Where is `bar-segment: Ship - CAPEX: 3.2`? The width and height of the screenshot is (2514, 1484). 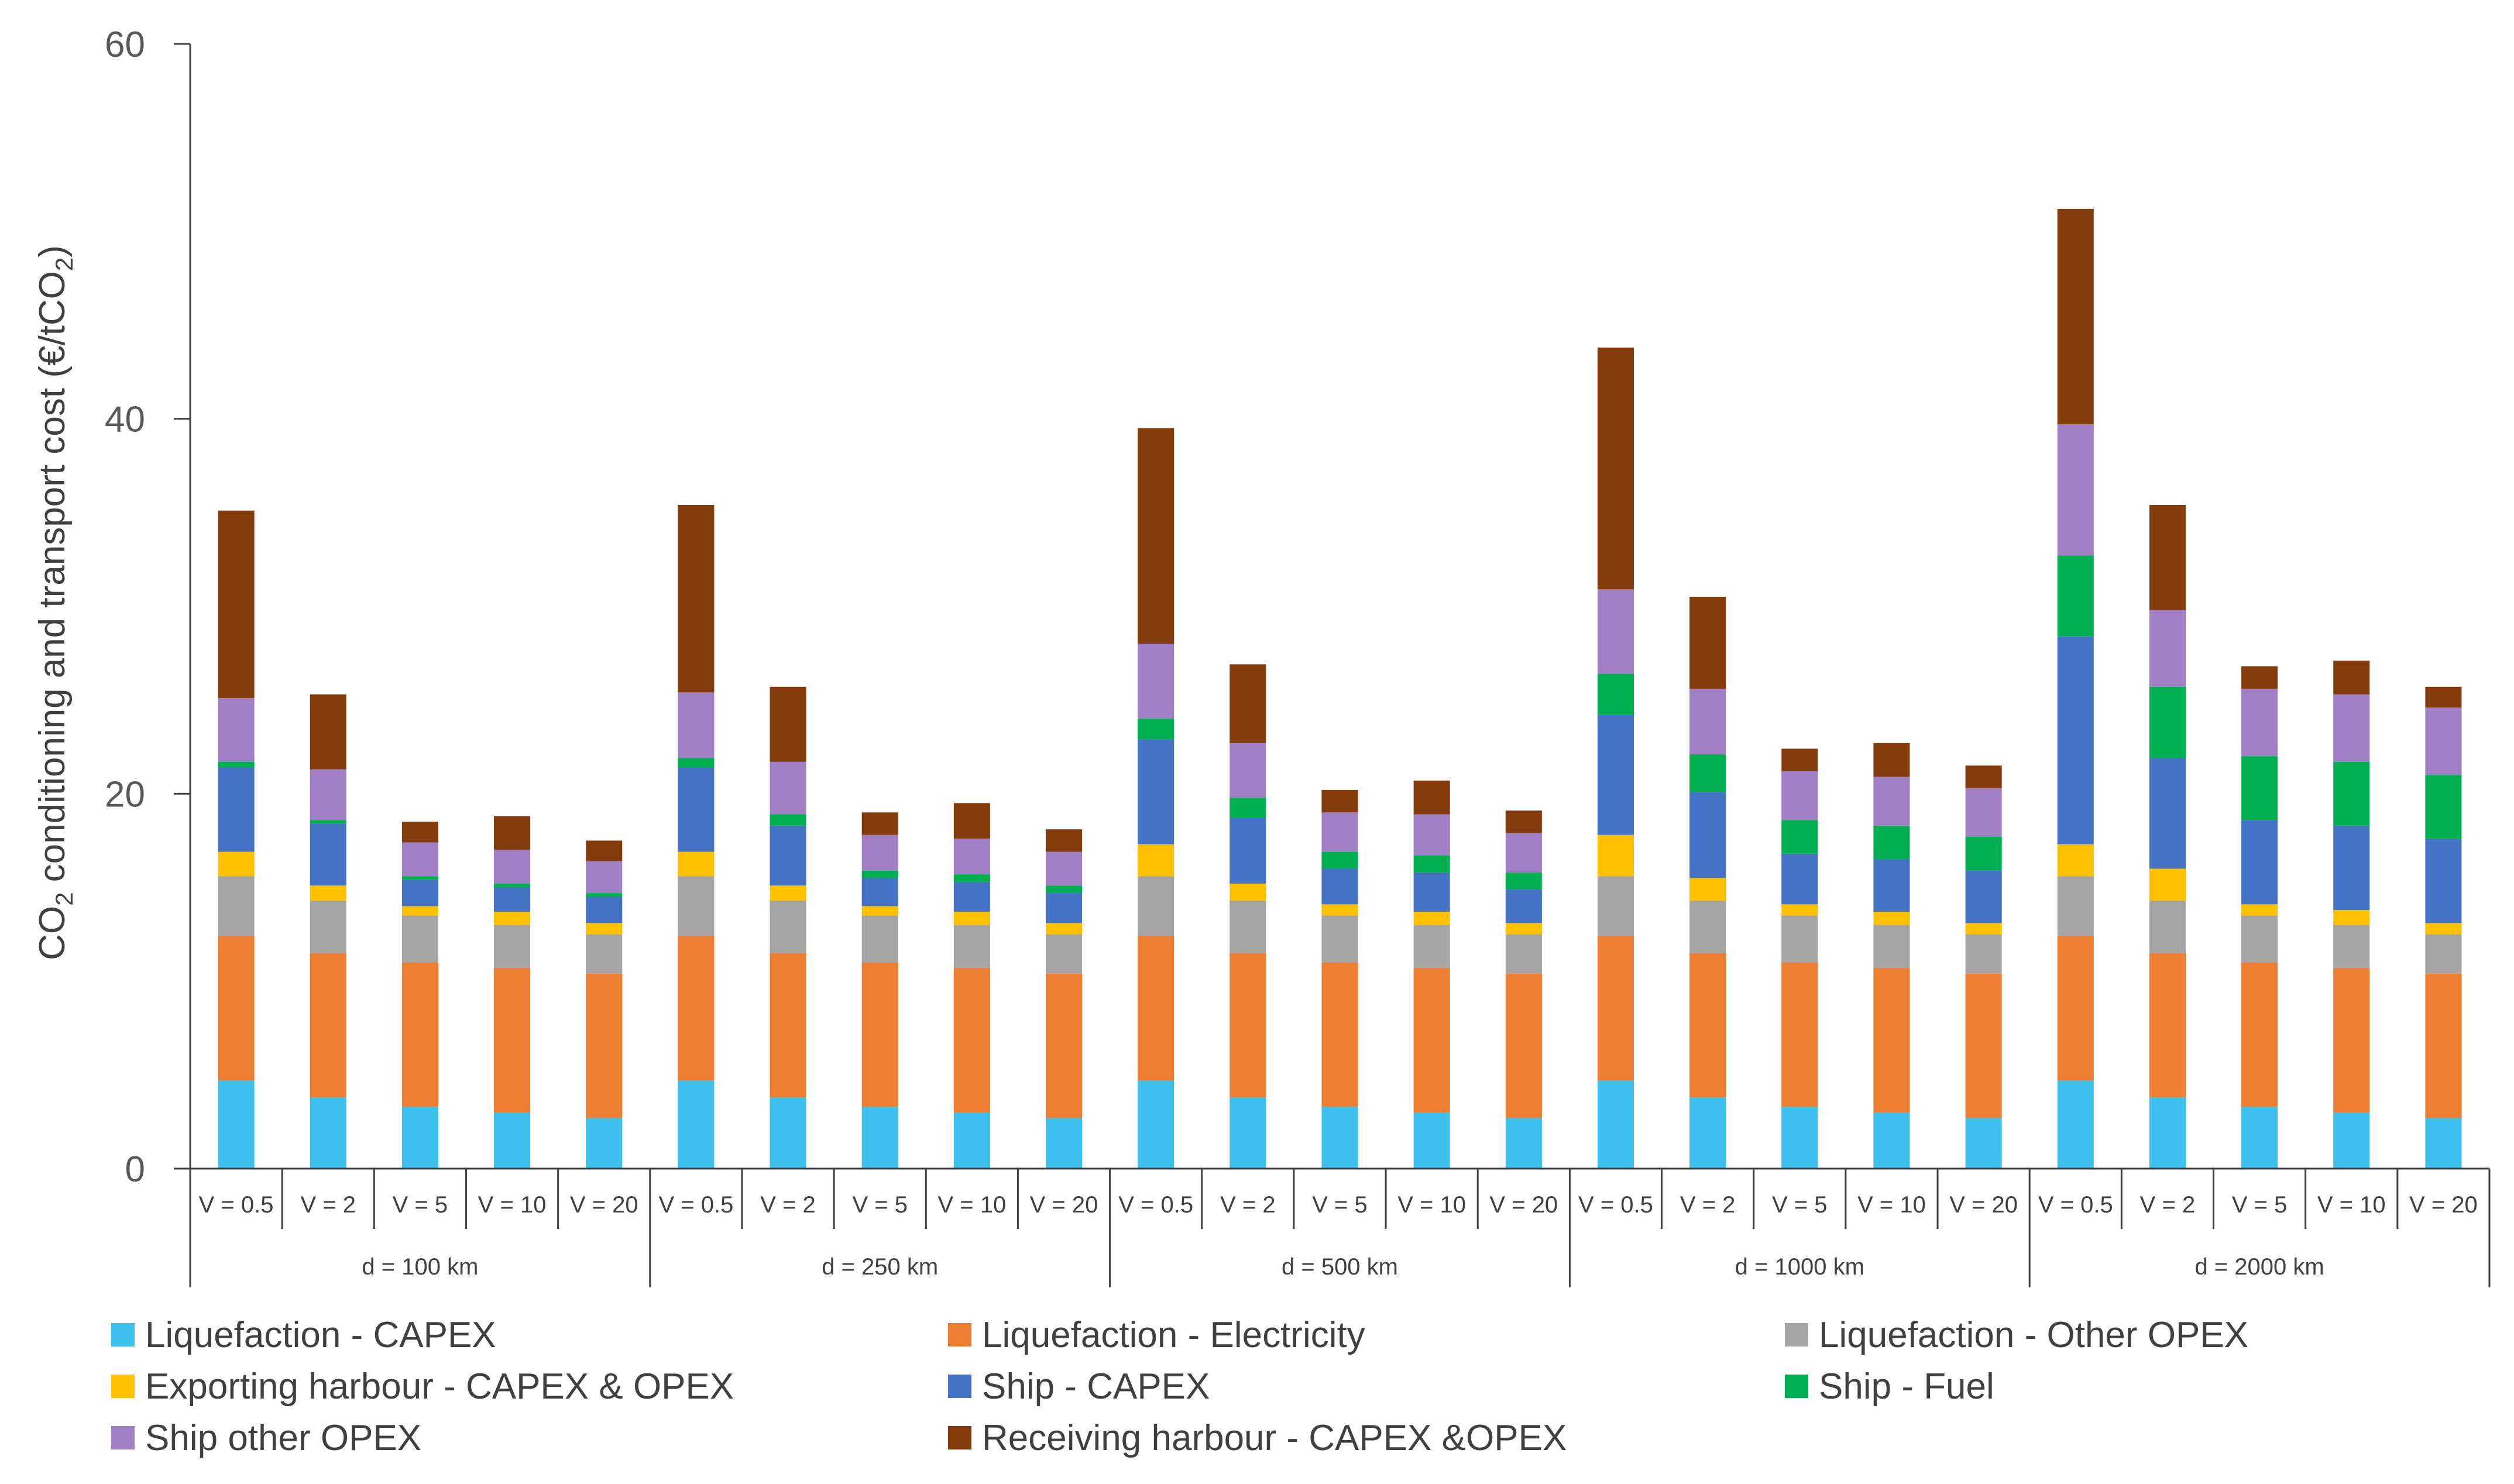
bar-segment: Ship - CAPEX: 3.2 is located at coordinates (788, 856).